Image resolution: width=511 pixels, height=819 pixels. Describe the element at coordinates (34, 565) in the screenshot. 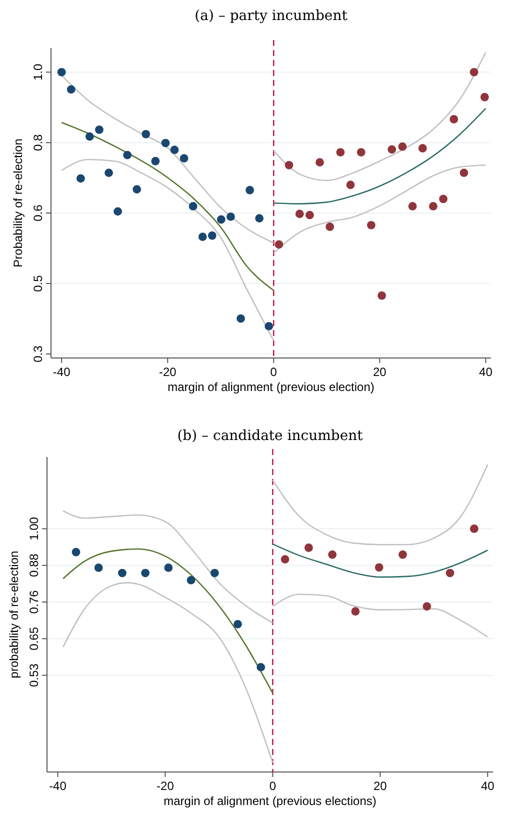

I see `y-tick-label: 0.88` at that location.